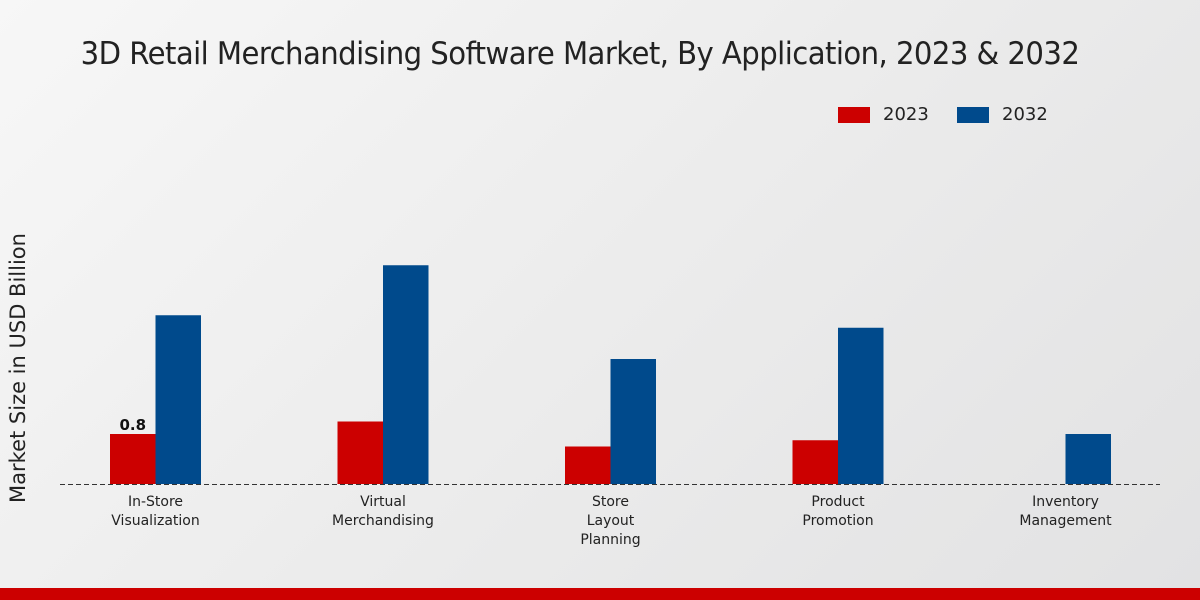 This screenshot has height=600, width=1200. I want to click on x-tick-label-2-2: Planning, so click(610, 540).